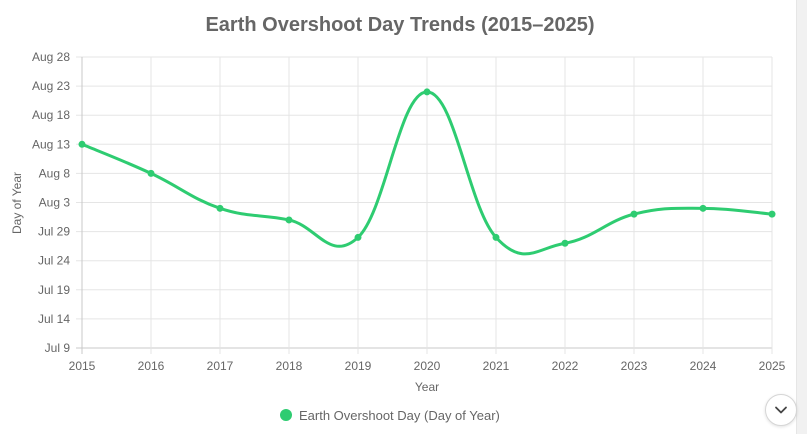 This screenshot has height=434, width=807. What do you see at coordinates (17, 203) in the screenshot?
I see `y-axis-label: Day of Year` at bounding box center [17, 203].